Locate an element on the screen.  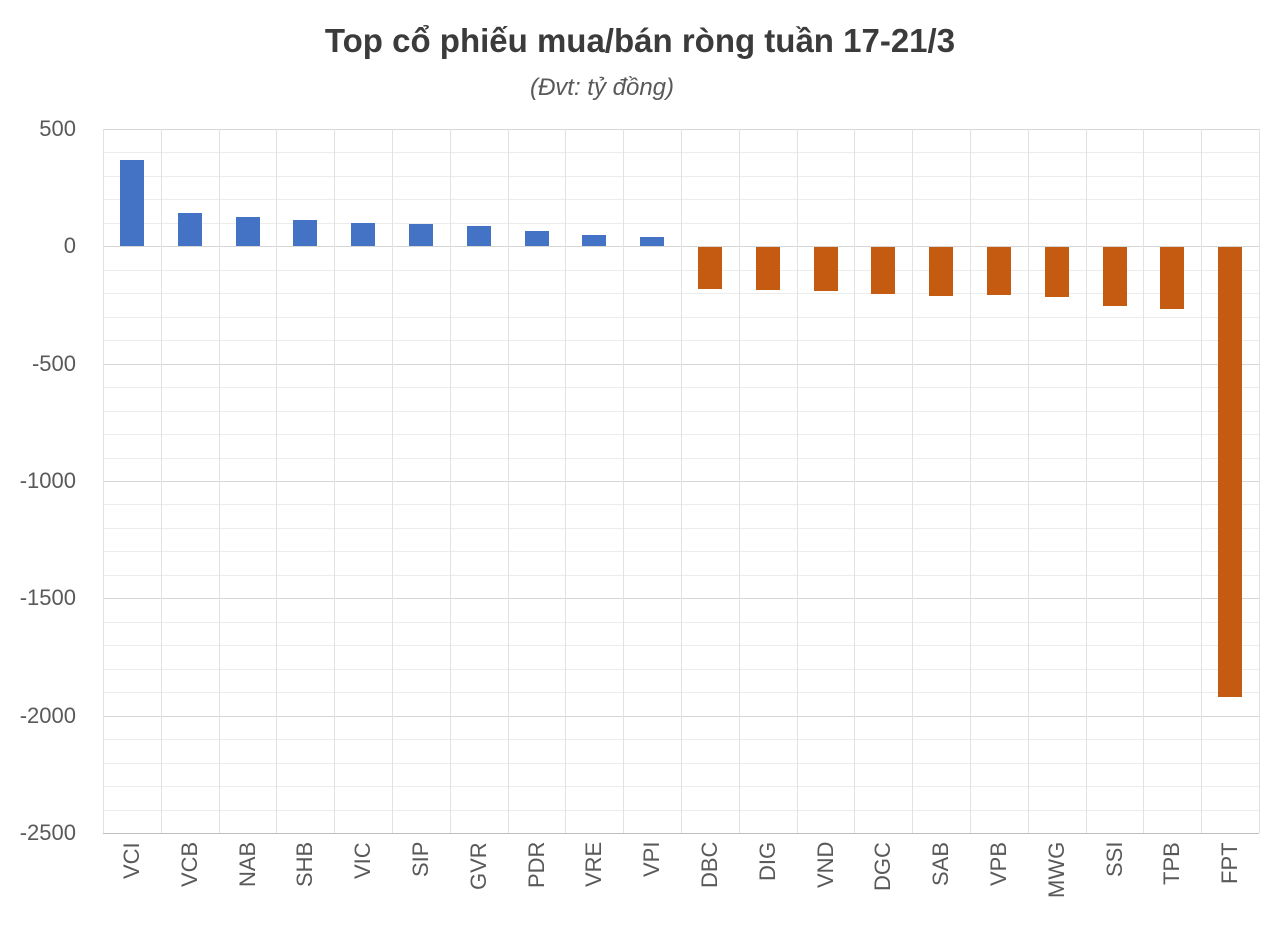
y-axis-tick-label: -1000 is located at coordinates (47, 480).